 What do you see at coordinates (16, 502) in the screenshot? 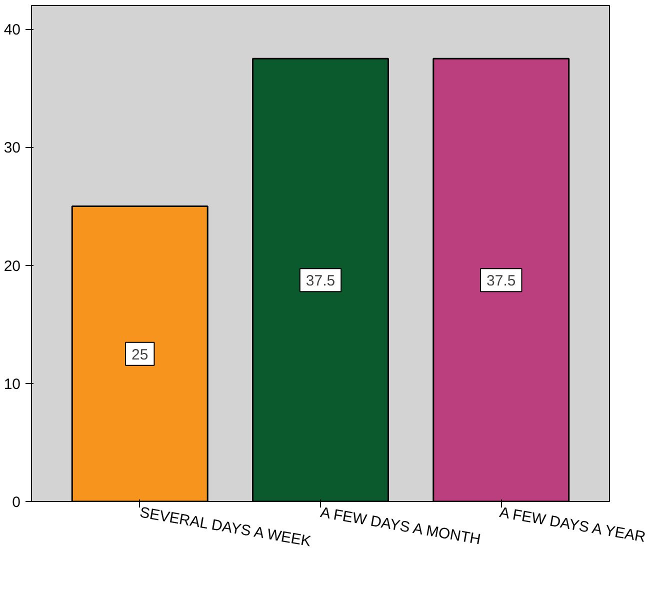
I see `y-tick-label: 0` at bounding box center [16, 502].